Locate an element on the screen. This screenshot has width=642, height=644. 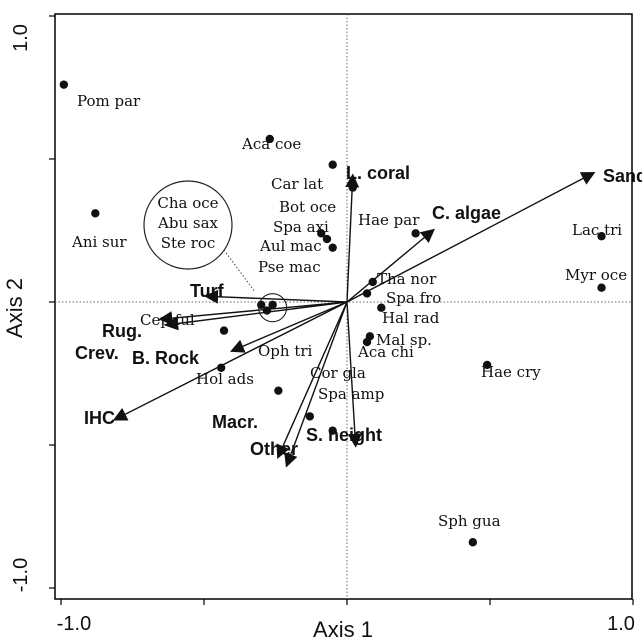
species-label: Tha nor is located at coordinates (407, 279).